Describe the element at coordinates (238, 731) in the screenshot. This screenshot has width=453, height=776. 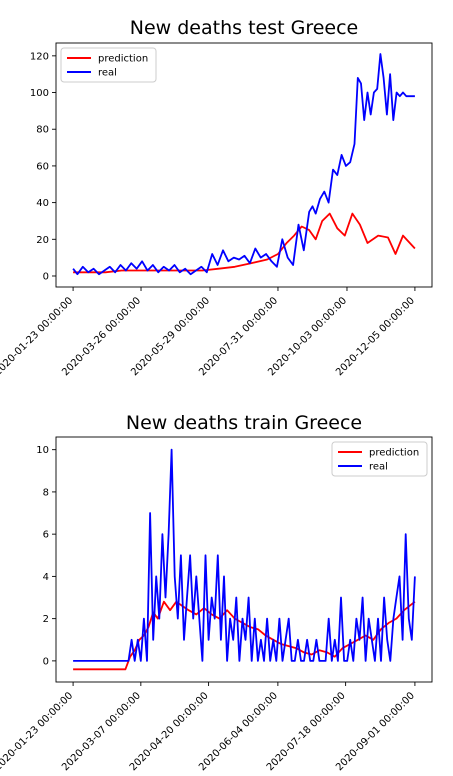
I see `x-tick-label: 2020-06-04 00:00:00` at that location.